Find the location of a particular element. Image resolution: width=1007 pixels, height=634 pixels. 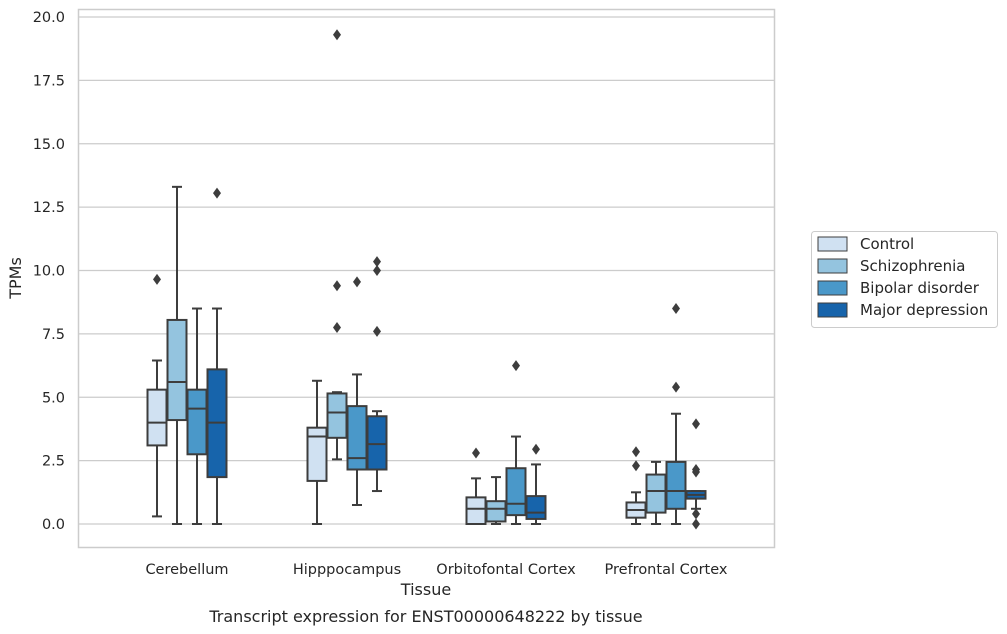

y-tick-label: 10.0 is located at coordinates (49, 272).